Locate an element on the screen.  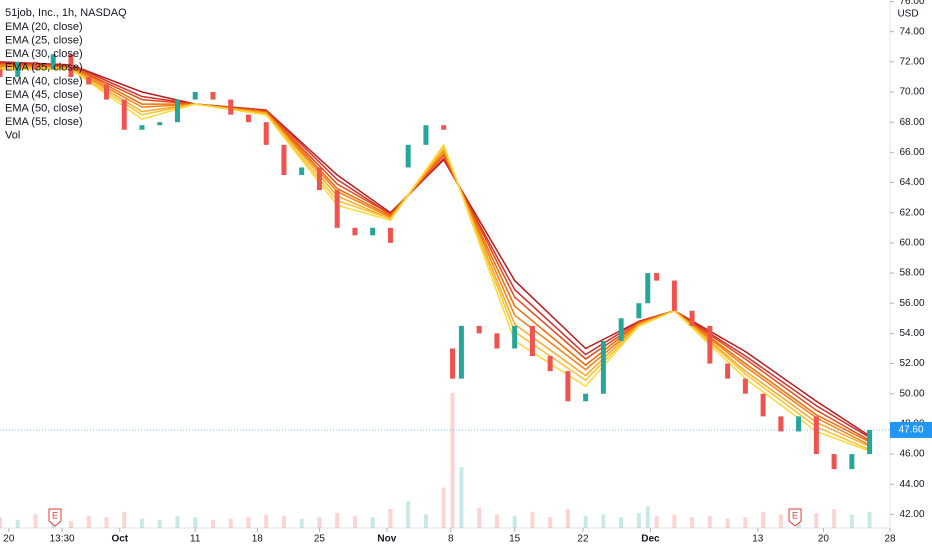
x-tick-label: 28 is located at coordinates (890, 539).